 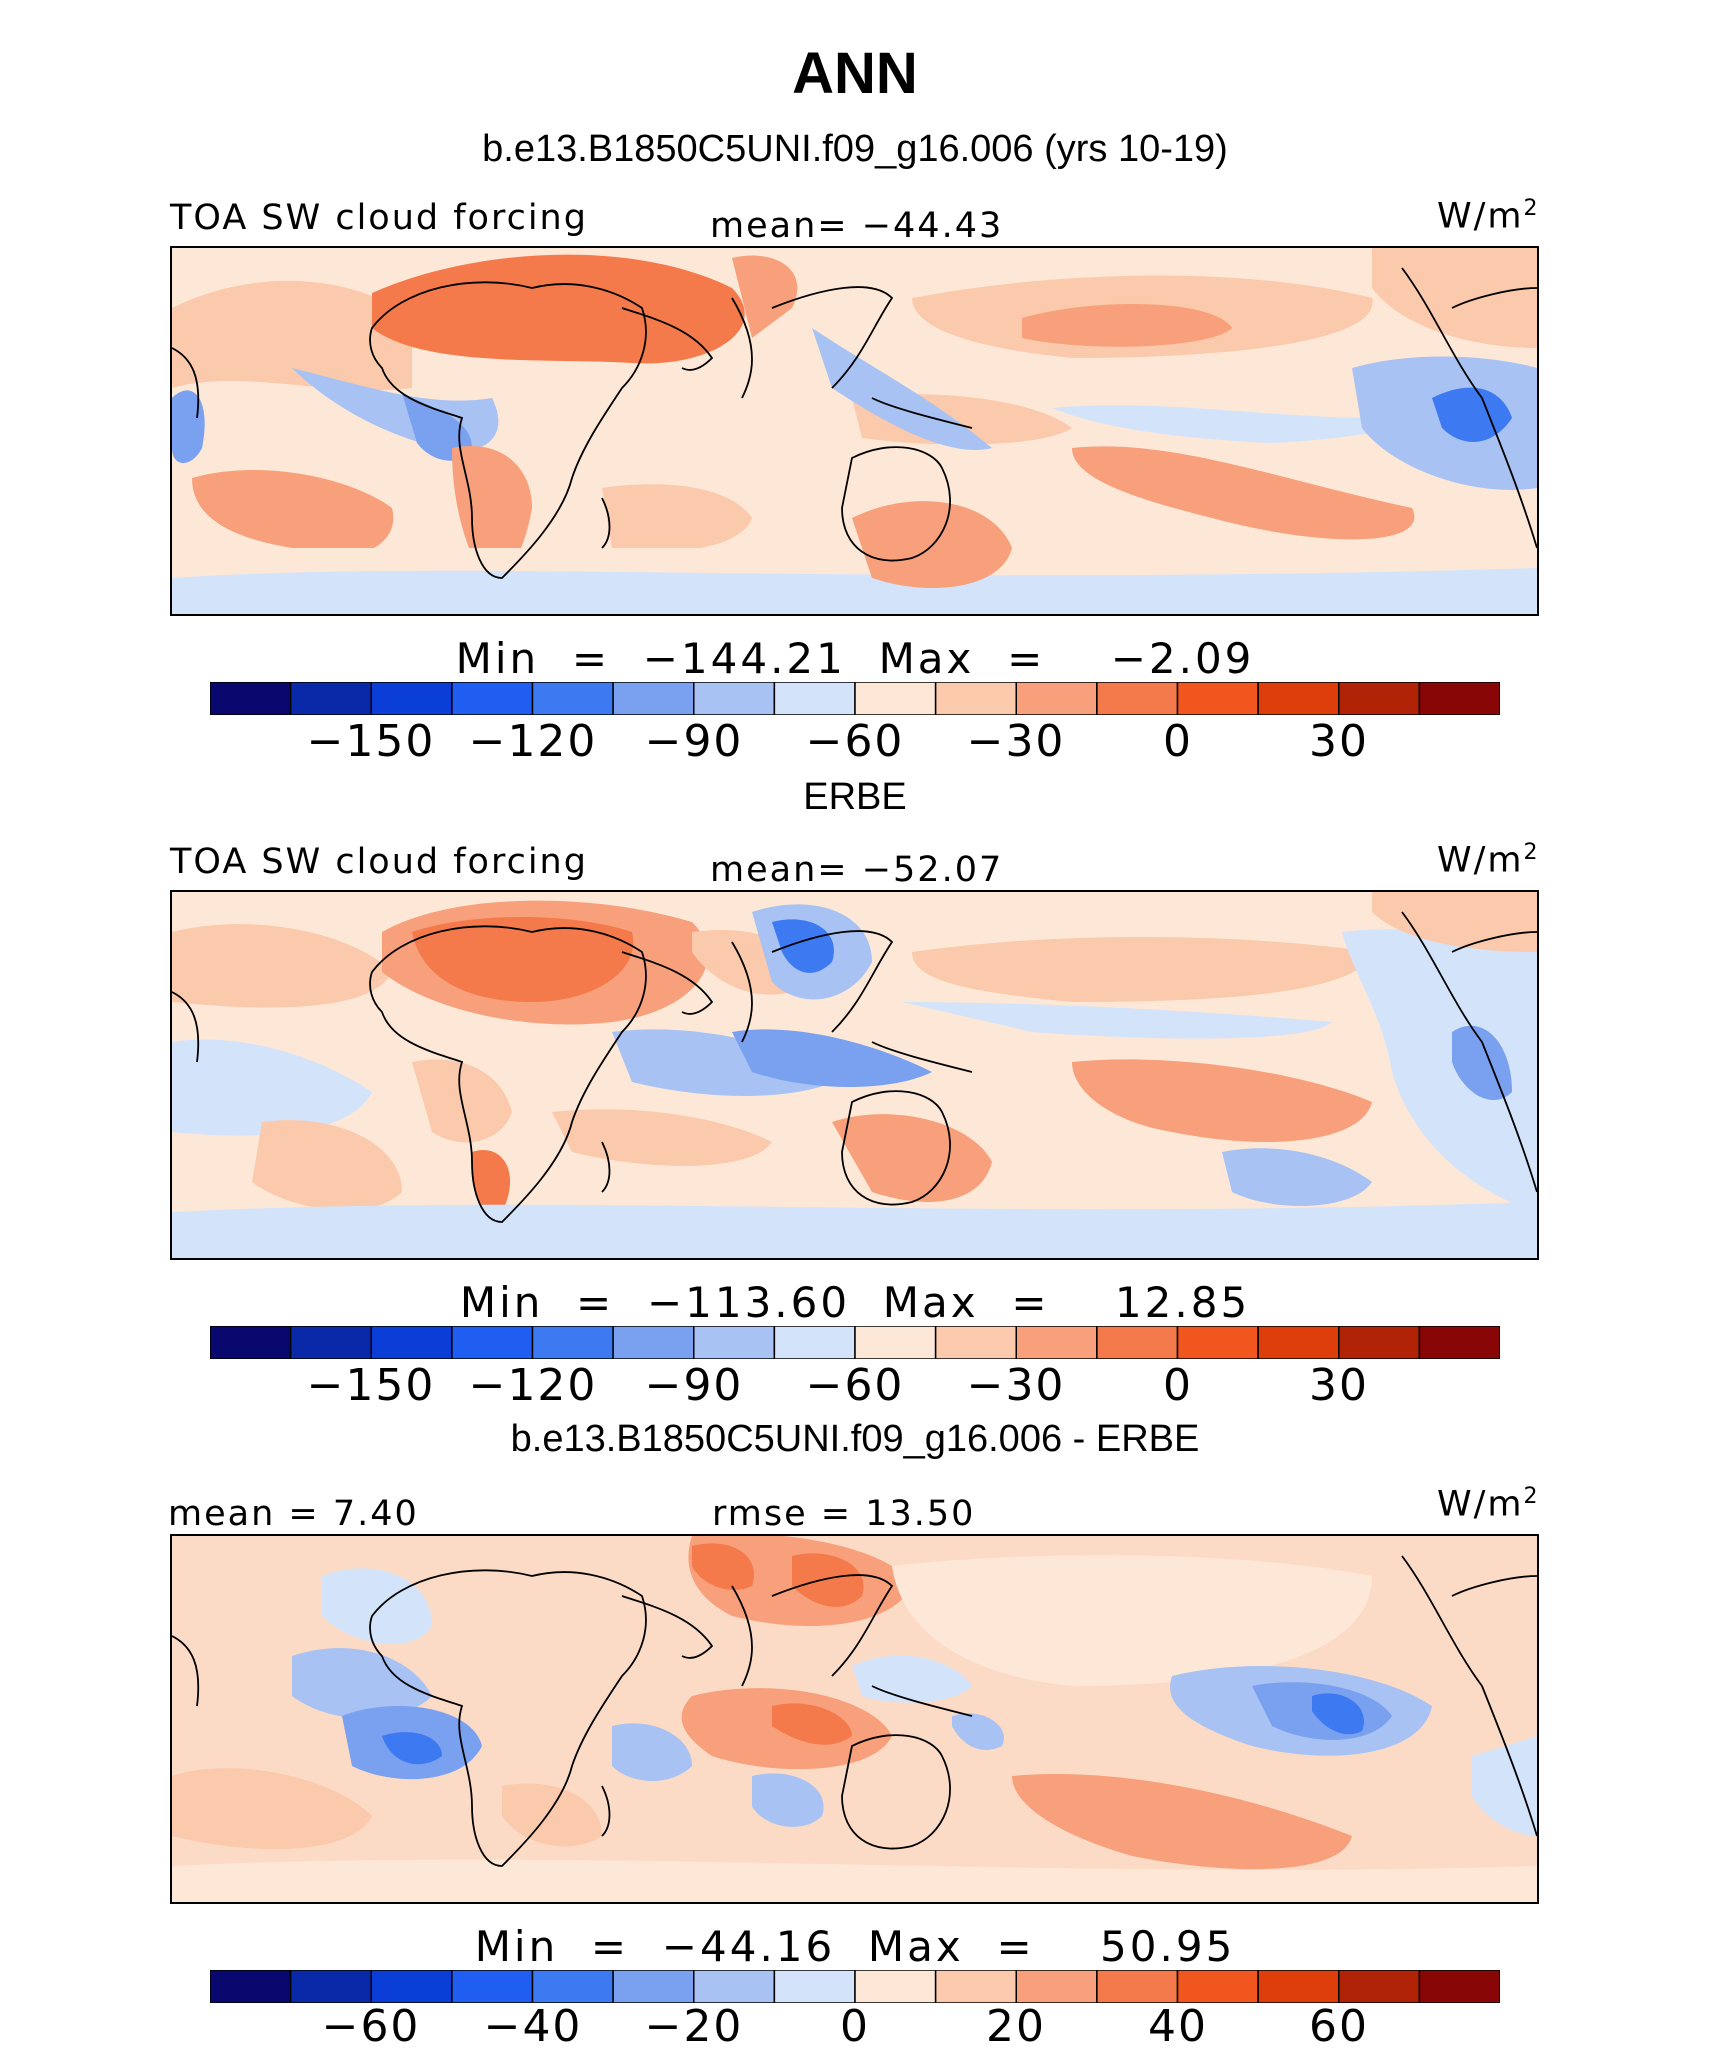 What do you see at coordinates (379, 862) in the screenshot?
I see `panel-2-variable-label: TOA SW cloud forcing` at bounding box center [379, 862].